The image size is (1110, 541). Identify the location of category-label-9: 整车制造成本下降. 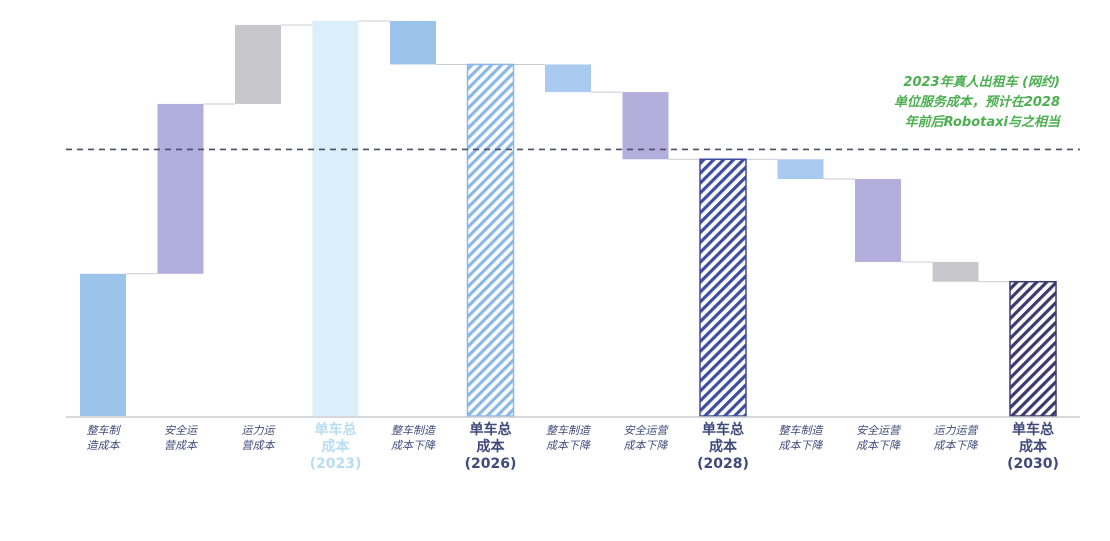
(801, 438).